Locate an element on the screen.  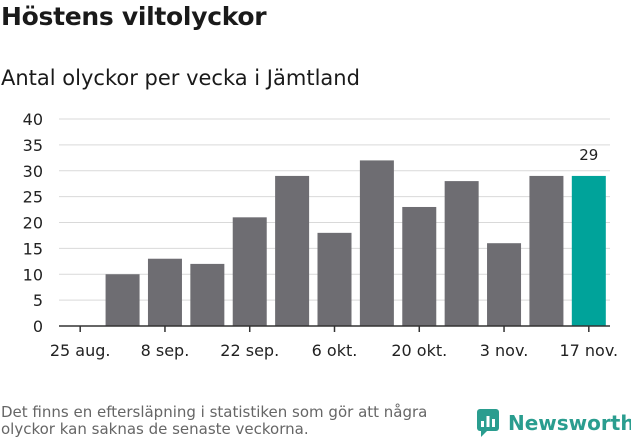
brand-logo: Newsworthy is located at coordinates (553, 423).